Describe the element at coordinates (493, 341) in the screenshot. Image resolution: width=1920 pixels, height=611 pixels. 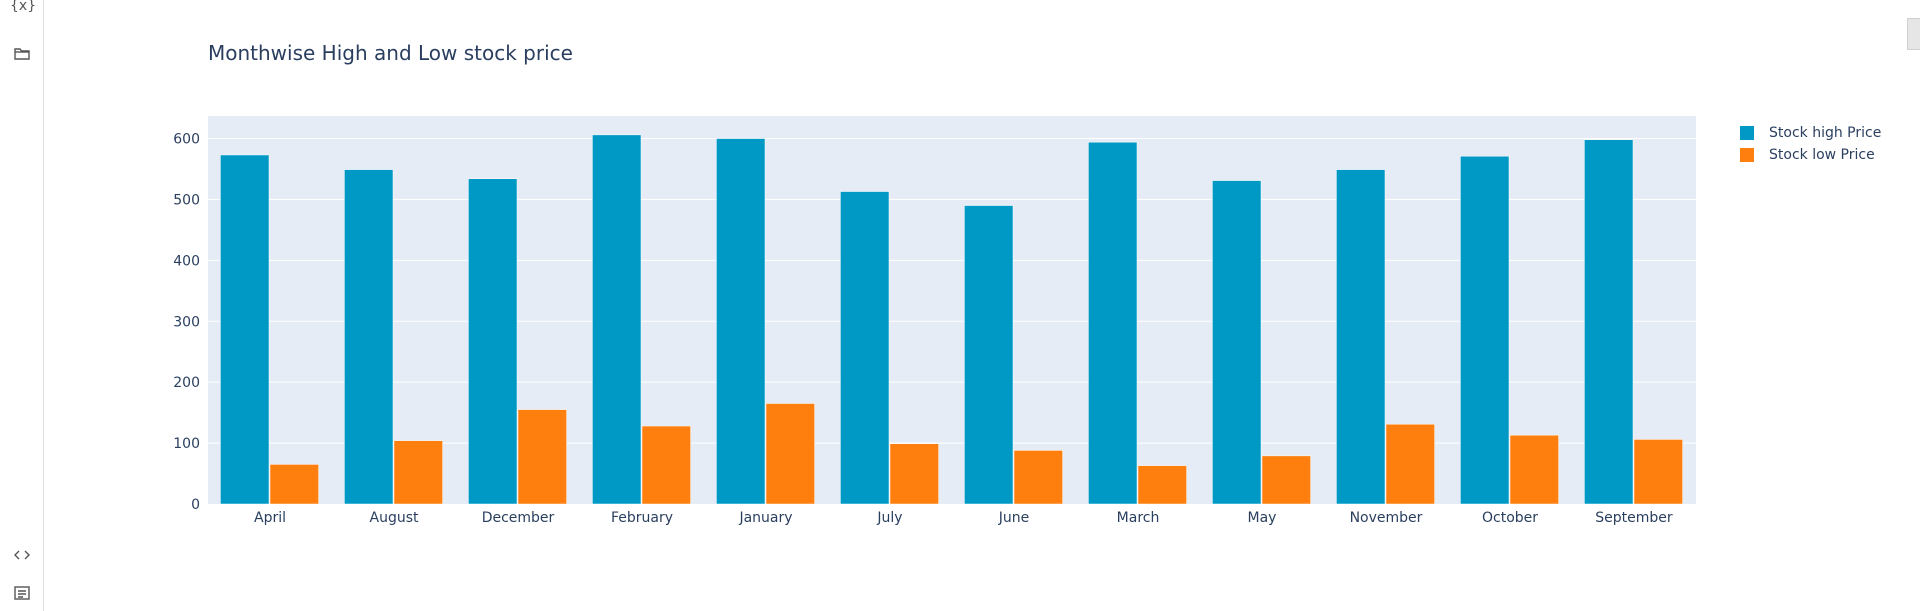
I see `bar-high-december` at that location.